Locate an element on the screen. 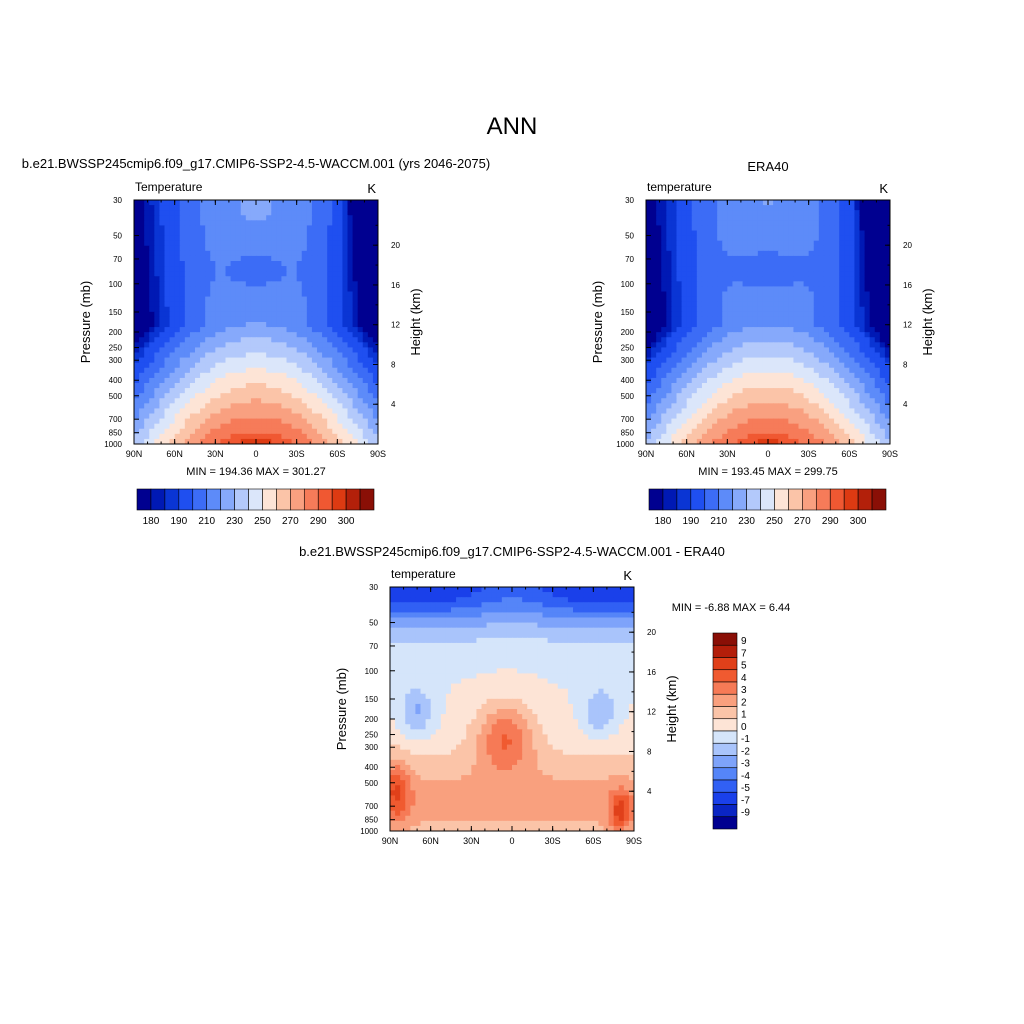 Image resolution: width=1024 pixels, height=1024 pixels. colorbar-label: 290 is located at coordinates (318, 521).